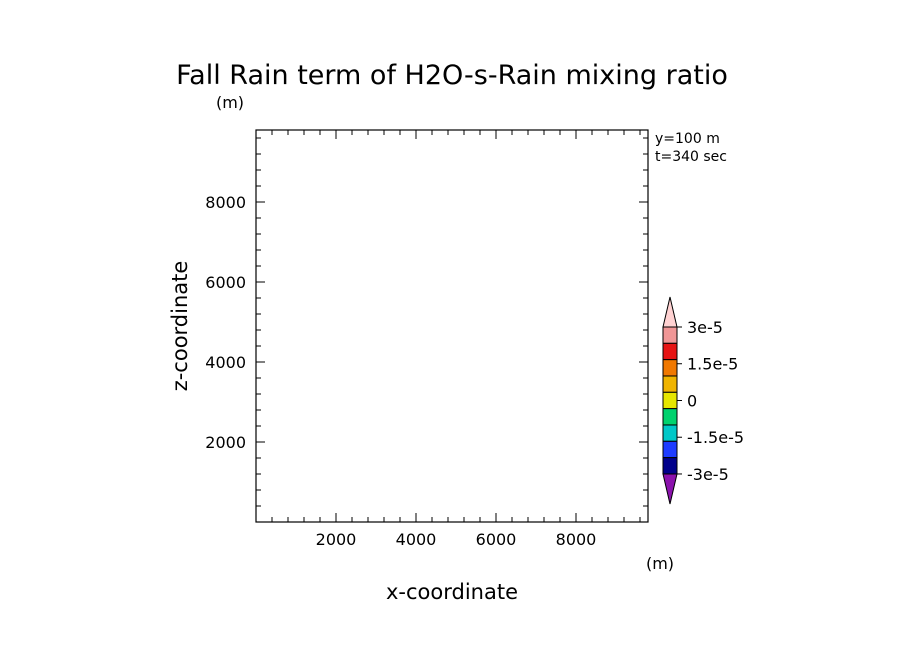  What do you see at coordinates (416, 539) in the screenshot?
I see `x-tick-label: 4000` at bounding box center [416, 539].